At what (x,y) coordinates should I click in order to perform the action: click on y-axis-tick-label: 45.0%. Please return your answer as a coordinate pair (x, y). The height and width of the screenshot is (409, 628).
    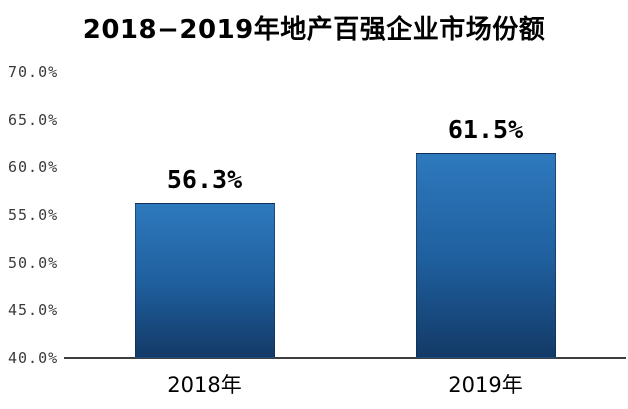
    Looking at the image, I should click on (33, 310).